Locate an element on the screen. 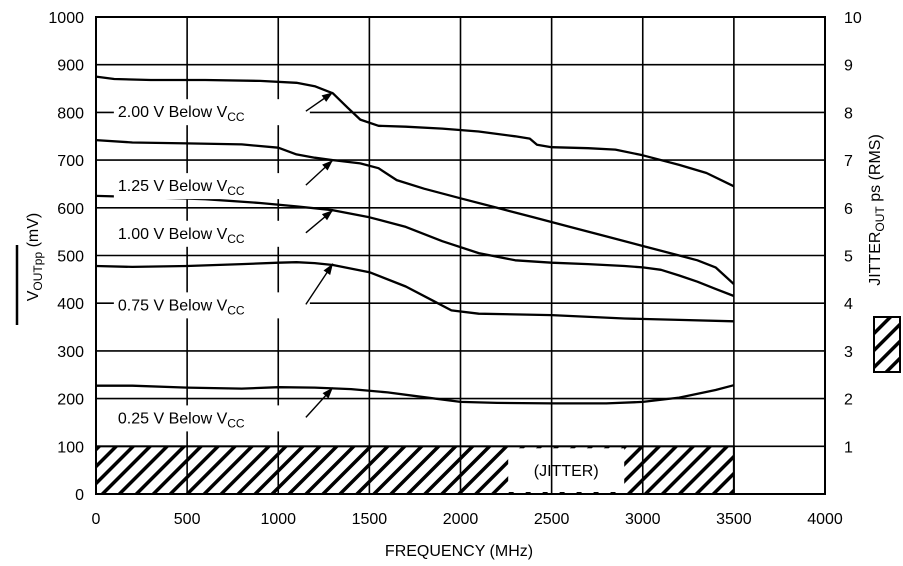  y-tick-label: 100 is located at coordinates (70, 447).